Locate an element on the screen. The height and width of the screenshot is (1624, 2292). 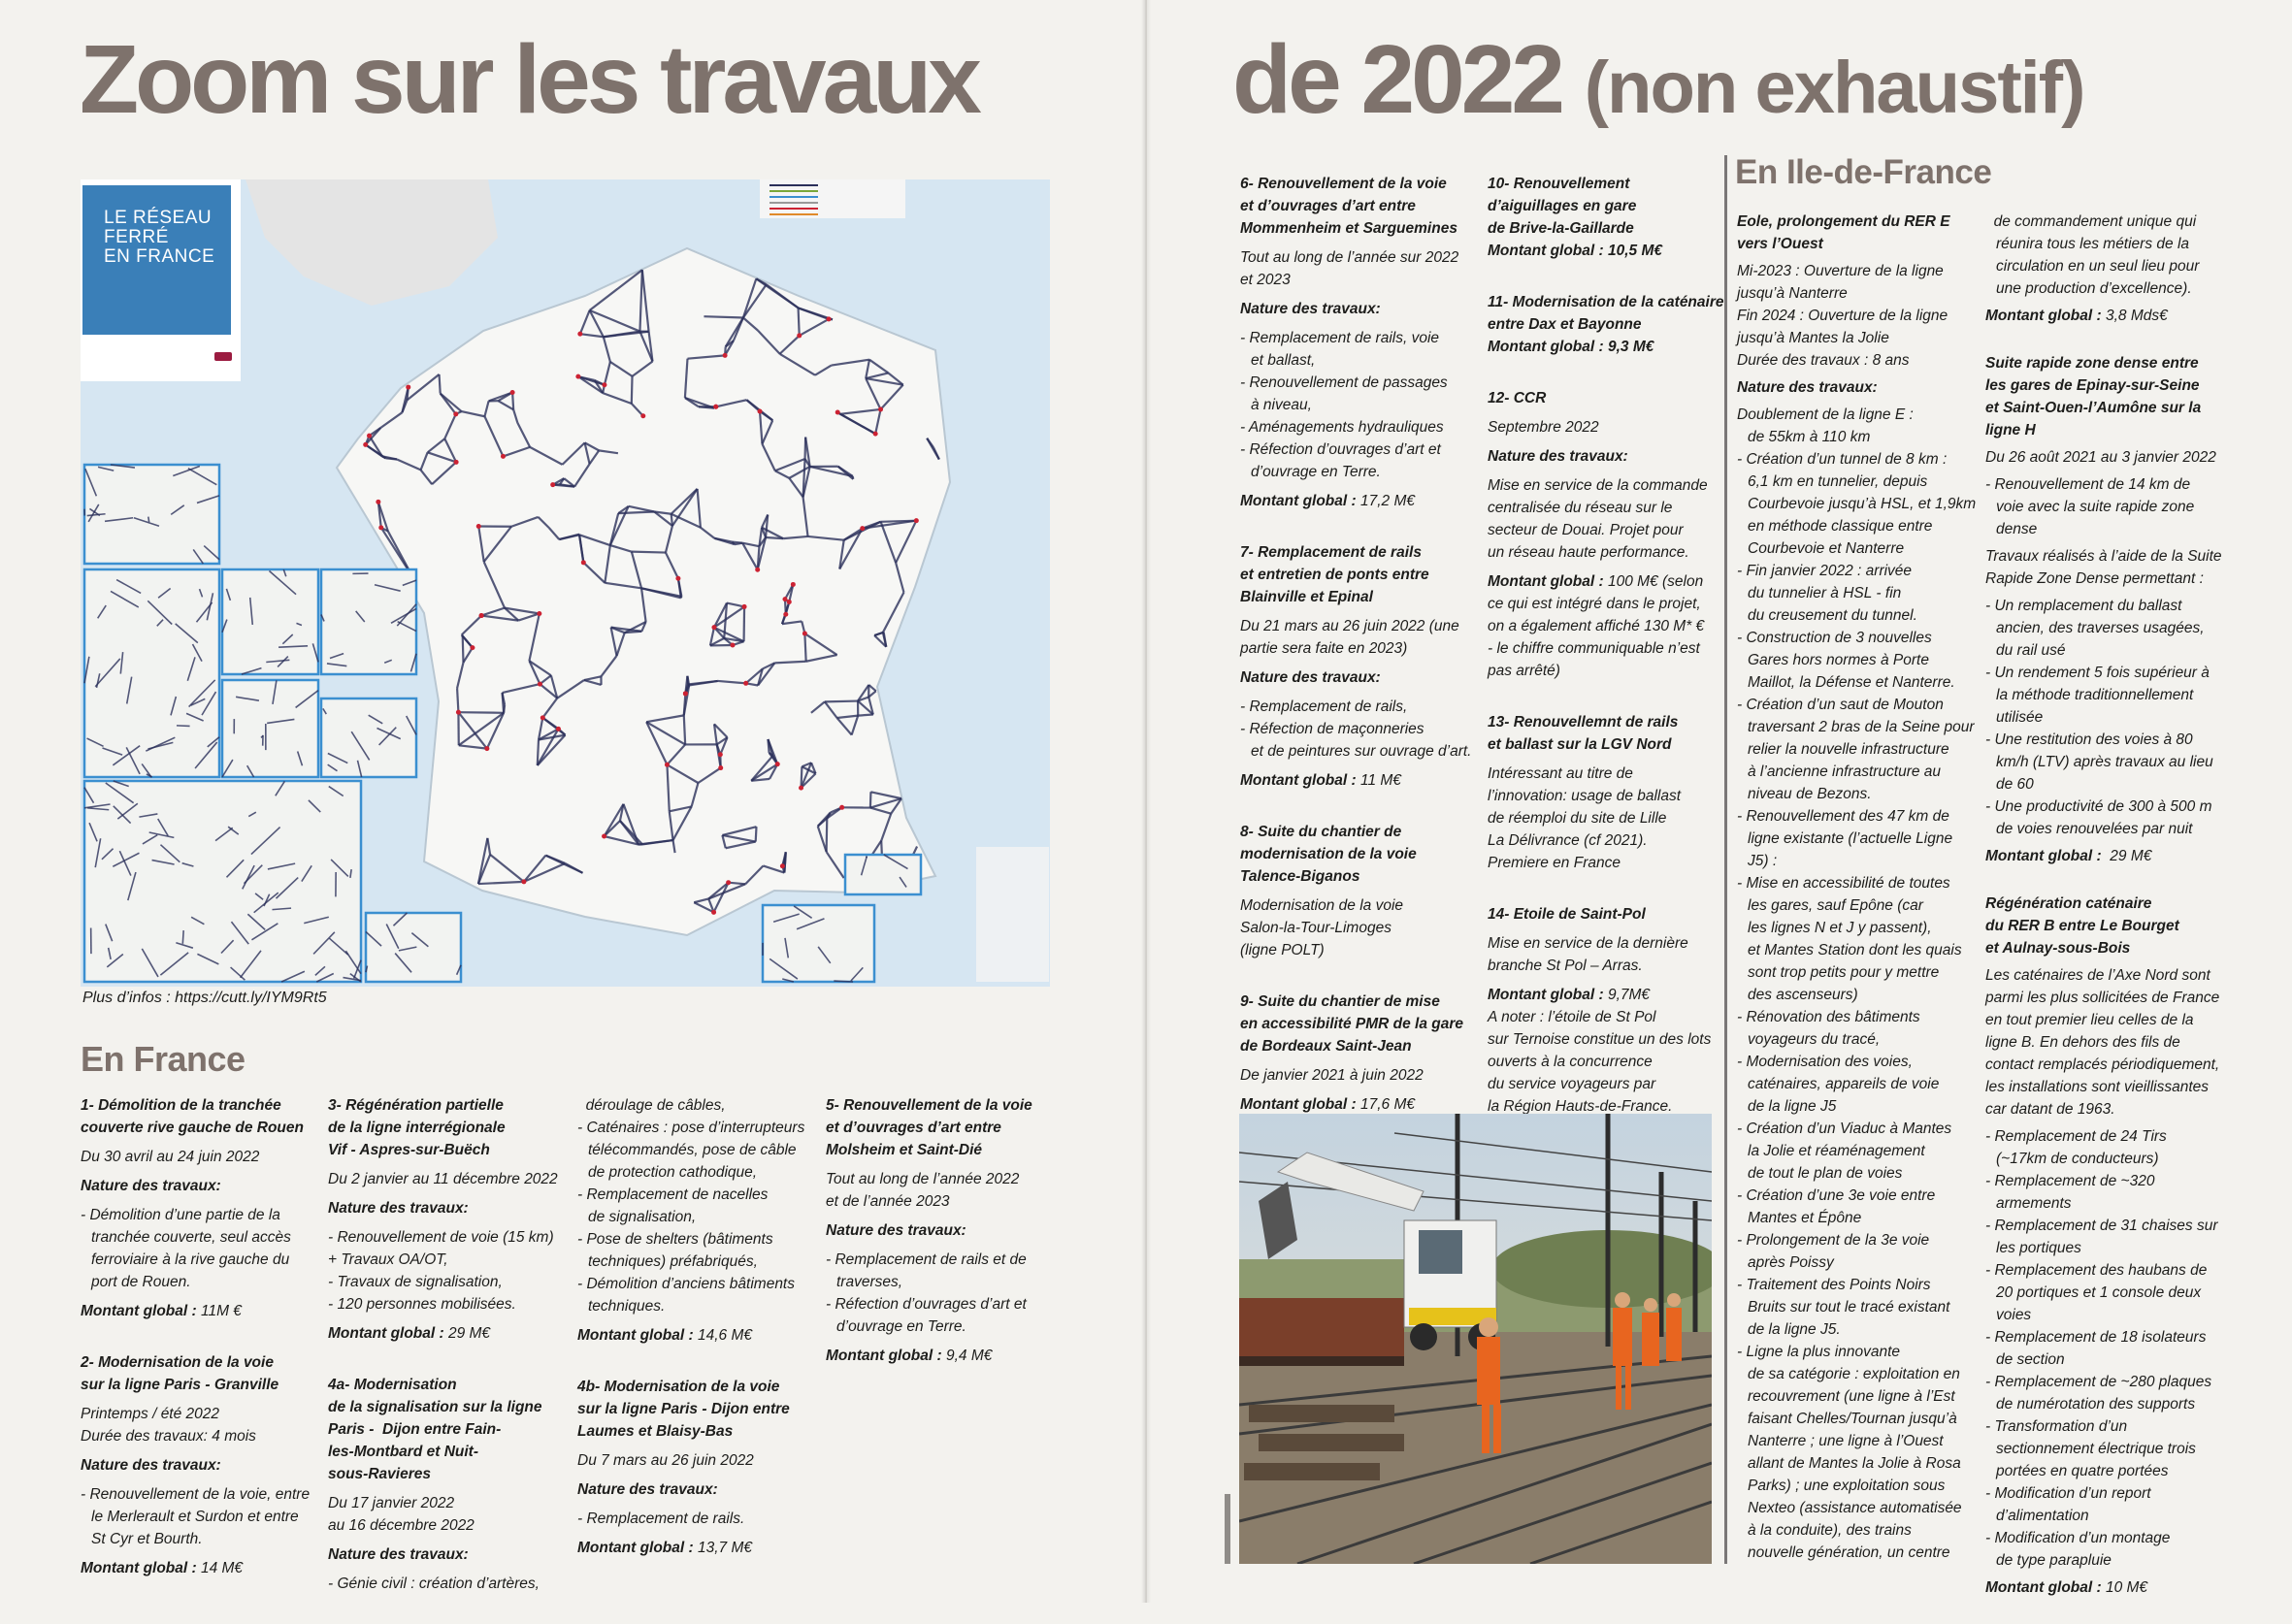
budget-value: 10 M€ is located at coordinates (2124, 1587).